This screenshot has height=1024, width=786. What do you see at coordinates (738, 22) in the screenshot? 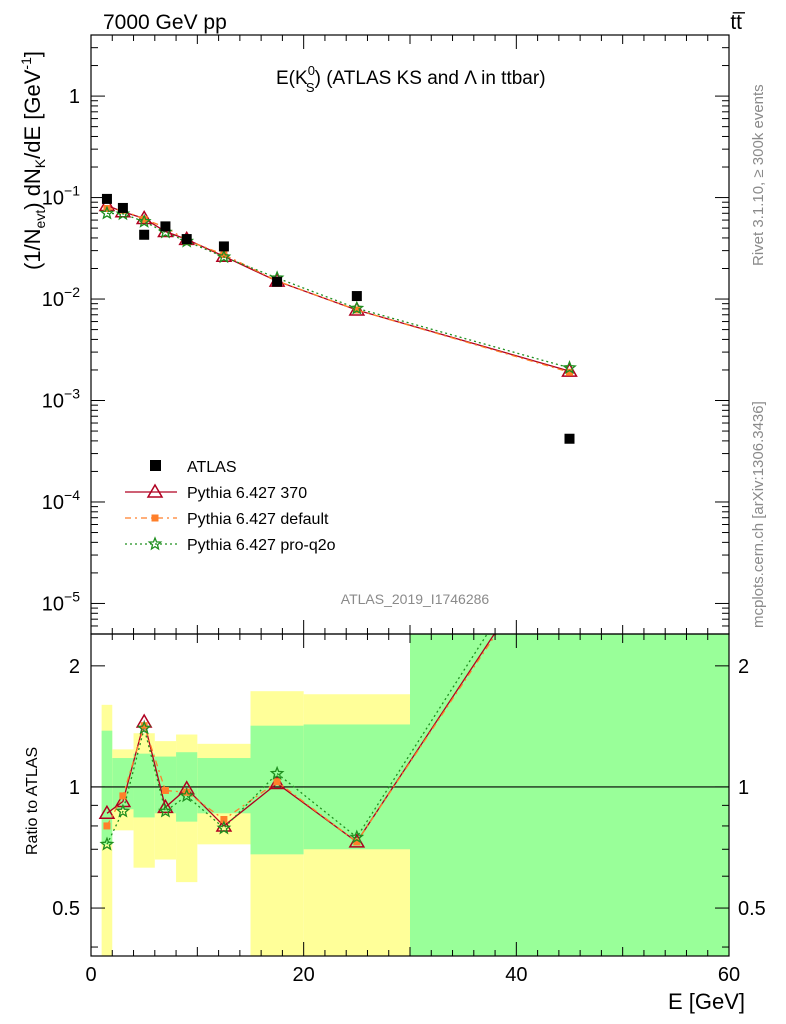
I see `process-label: tt̅` at bounding box center [738, 22].